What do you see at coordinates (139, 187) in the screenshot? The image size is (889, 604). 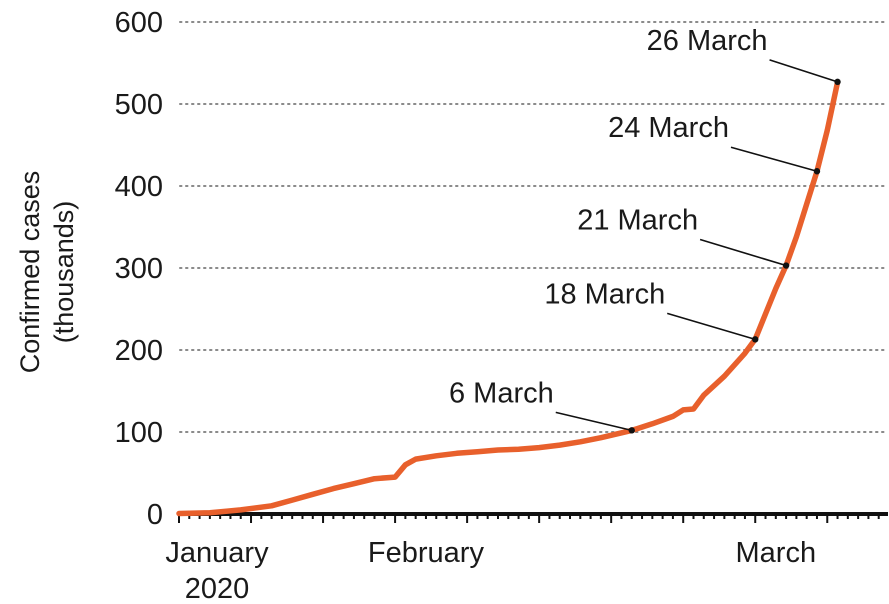 I see `y-tick-label-400: 400` at bounding box center [139, 187].